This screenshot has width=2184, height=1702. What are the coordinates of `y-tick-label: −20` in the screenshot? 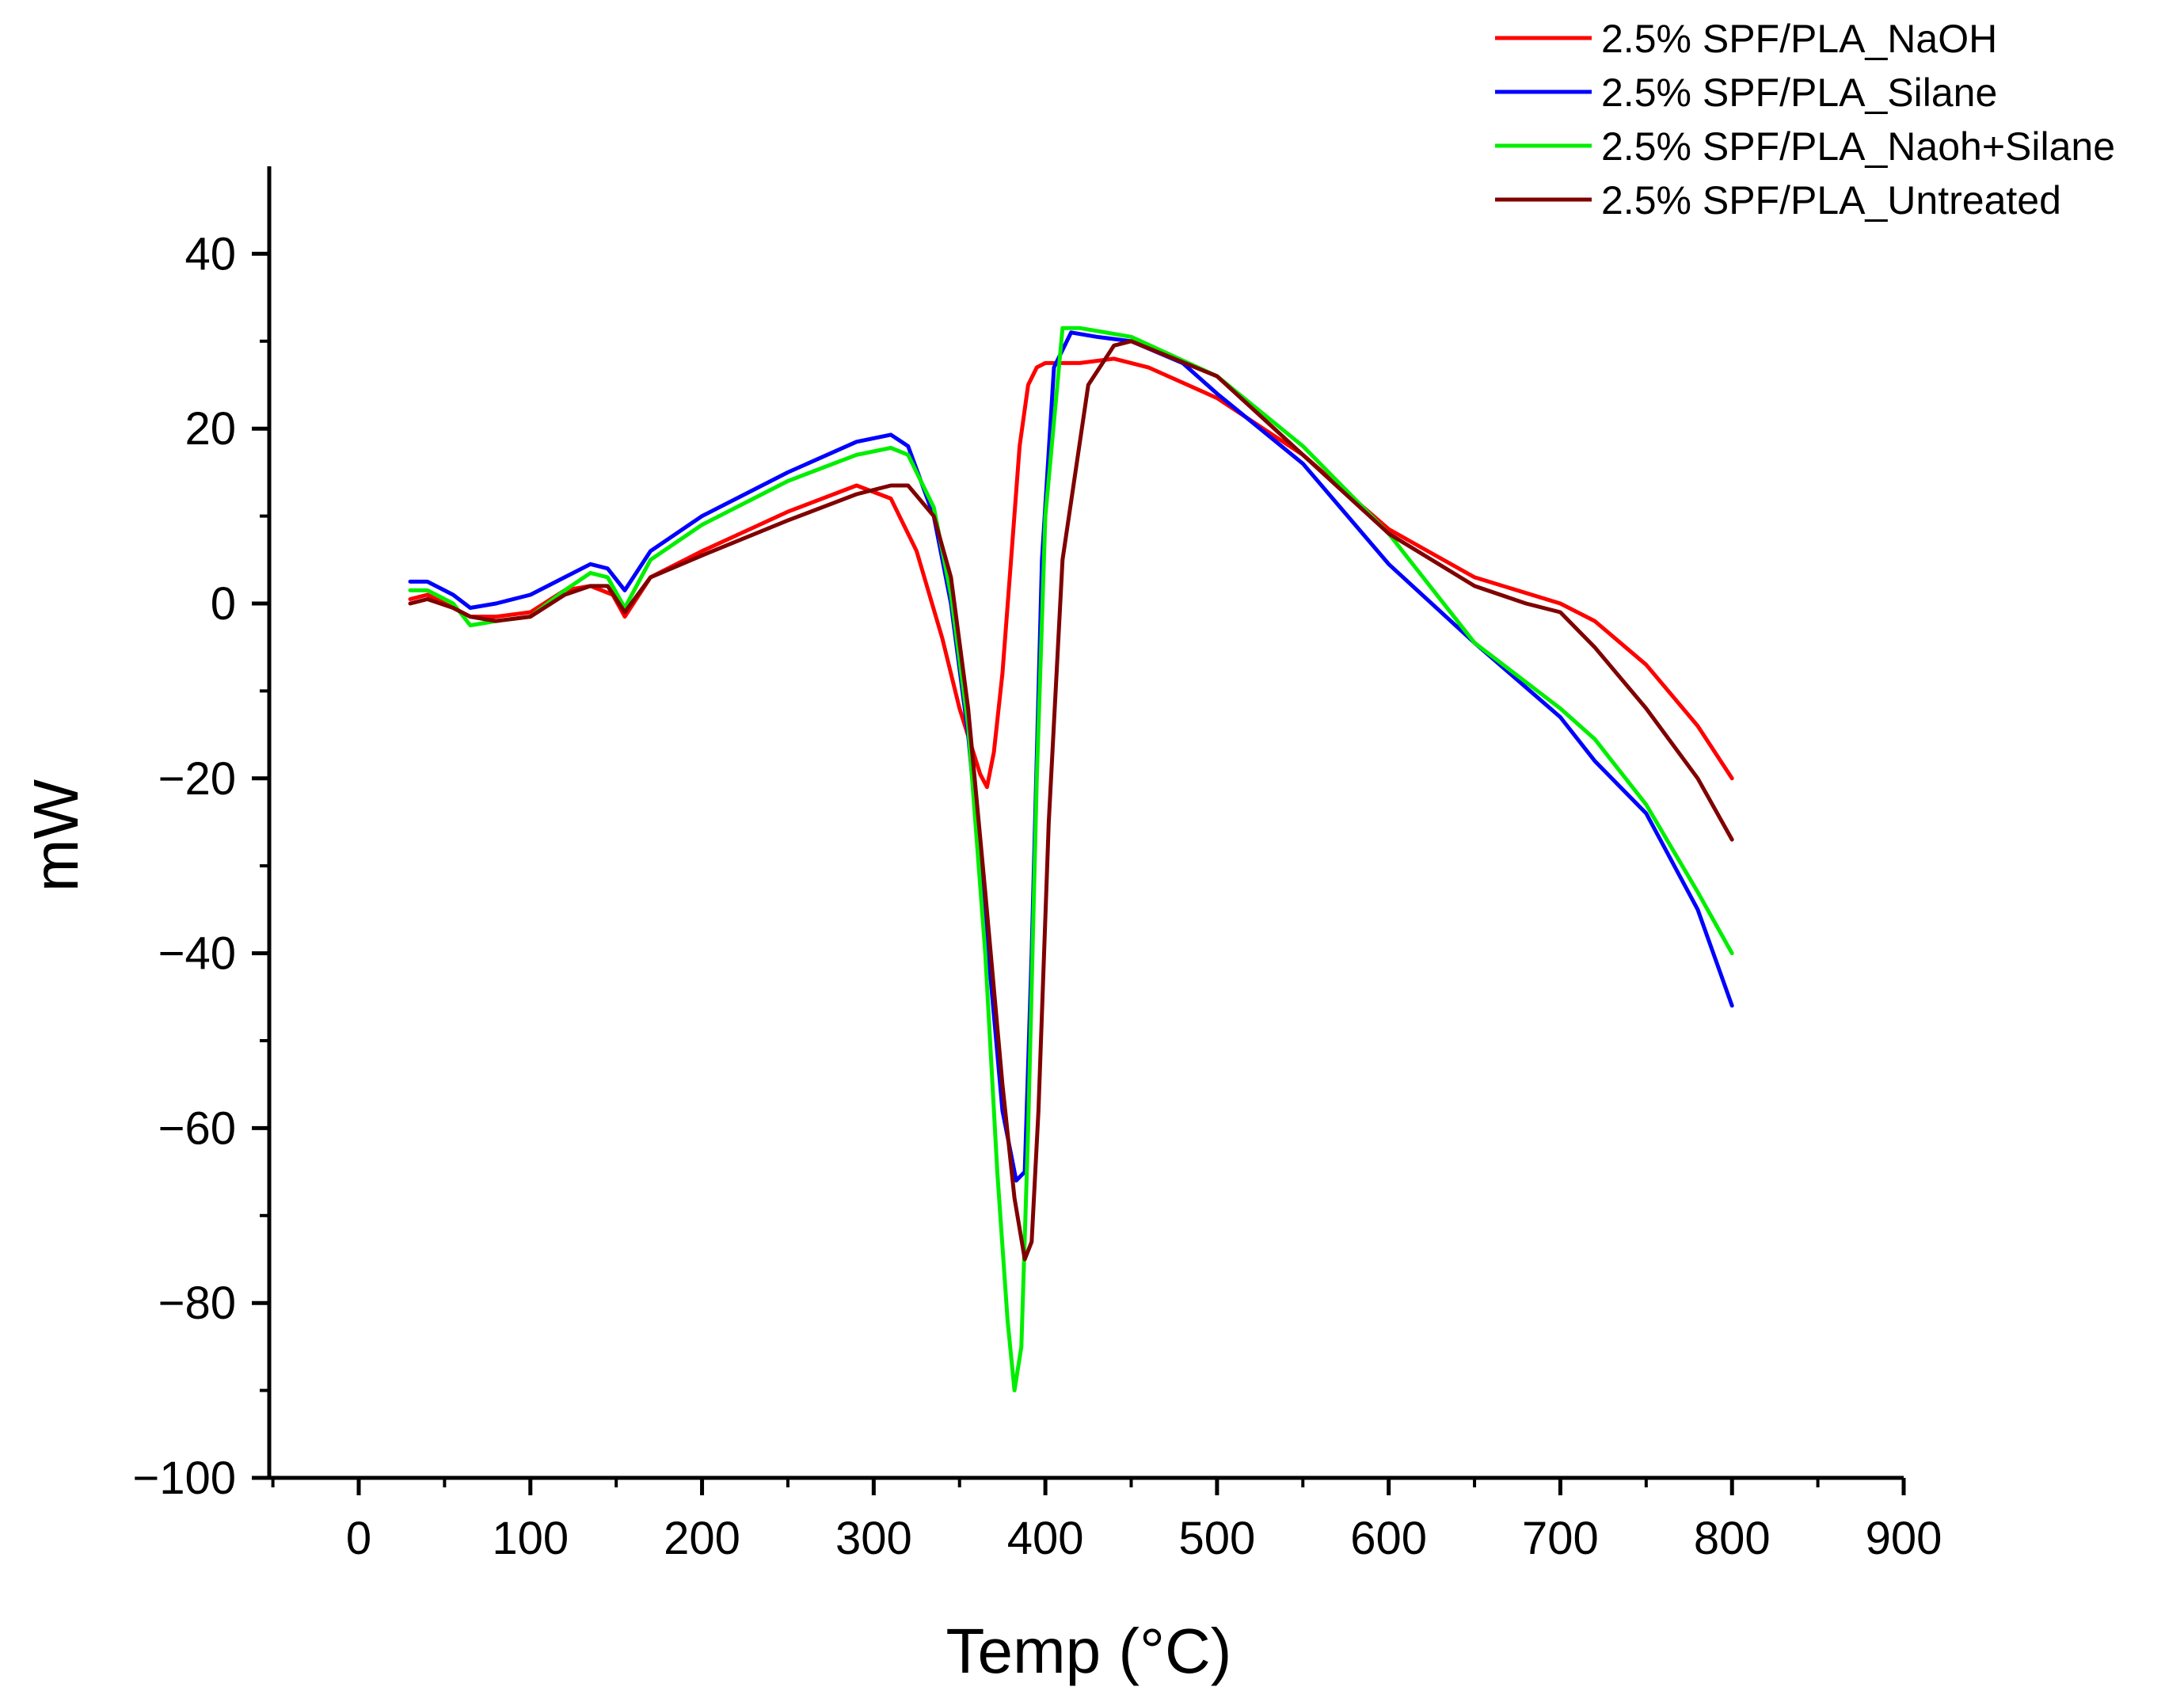 It's located at (197, 779).